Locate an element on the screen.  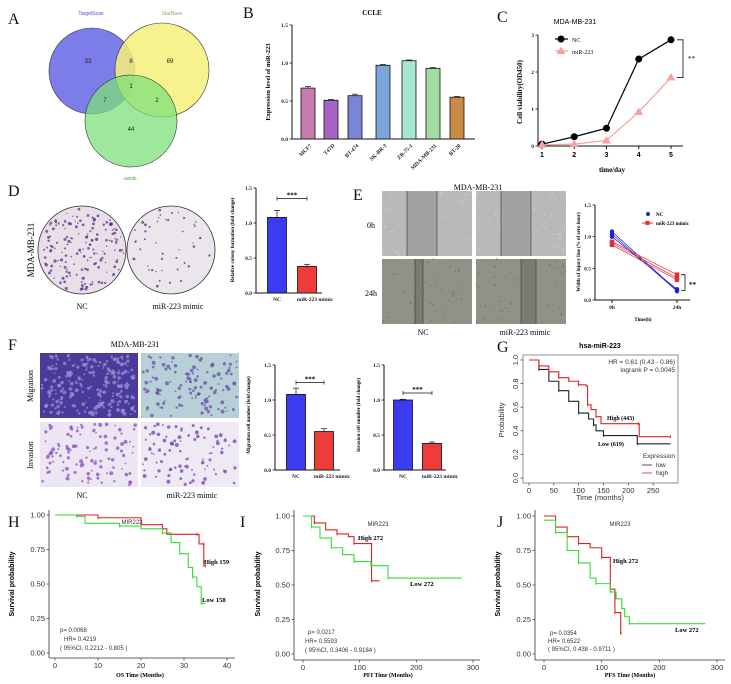
significance-label: ** is located at coordinates (692, 59).